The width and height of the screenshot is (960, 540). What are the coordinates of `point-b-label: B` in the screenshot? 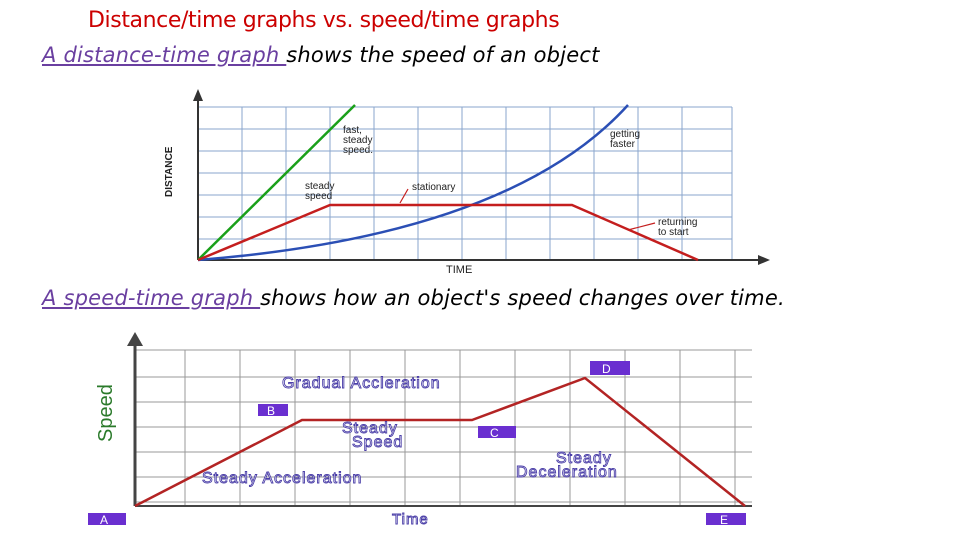 It's located at (271, 411).